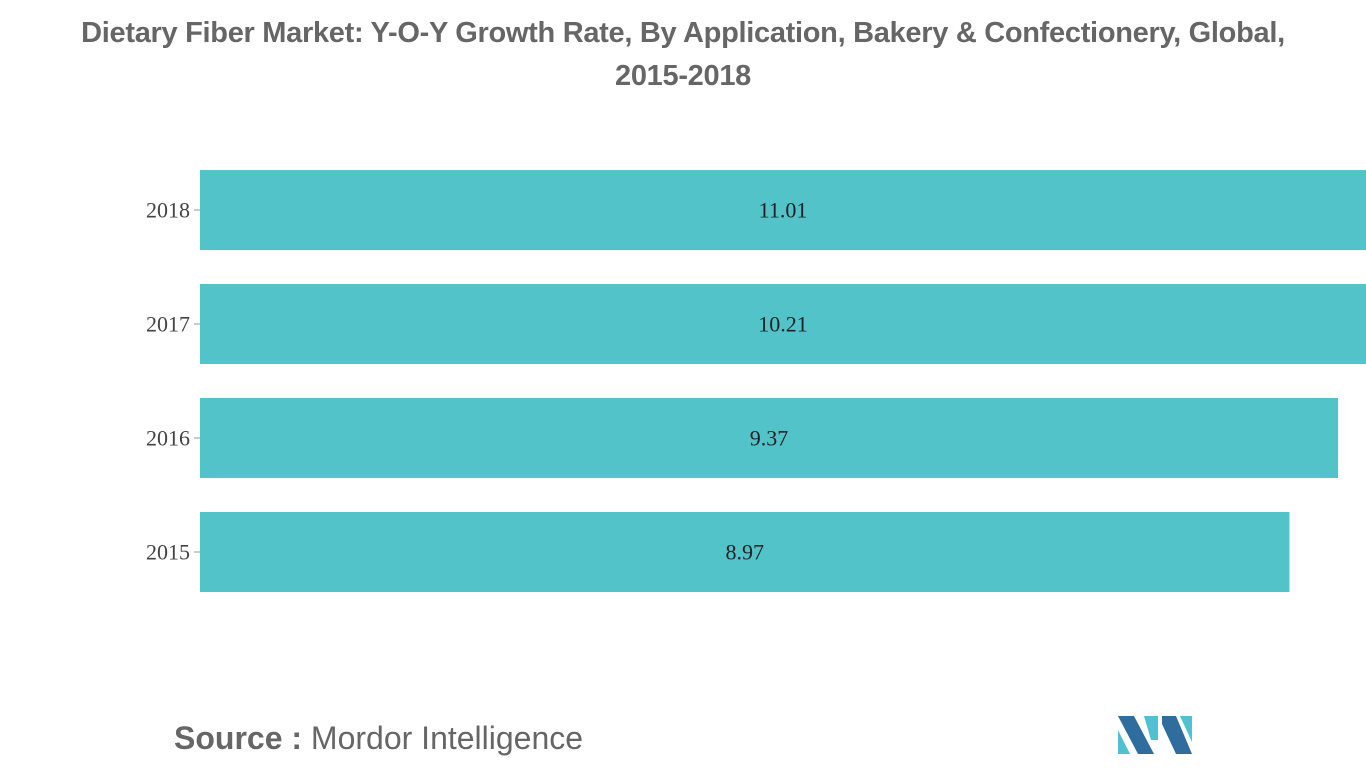 The image size is (1366, 768). What do you see at coordinates (1136, 735) in the screenshot?
I see `logo-left-stroke` at bounding box center [1136, 735].